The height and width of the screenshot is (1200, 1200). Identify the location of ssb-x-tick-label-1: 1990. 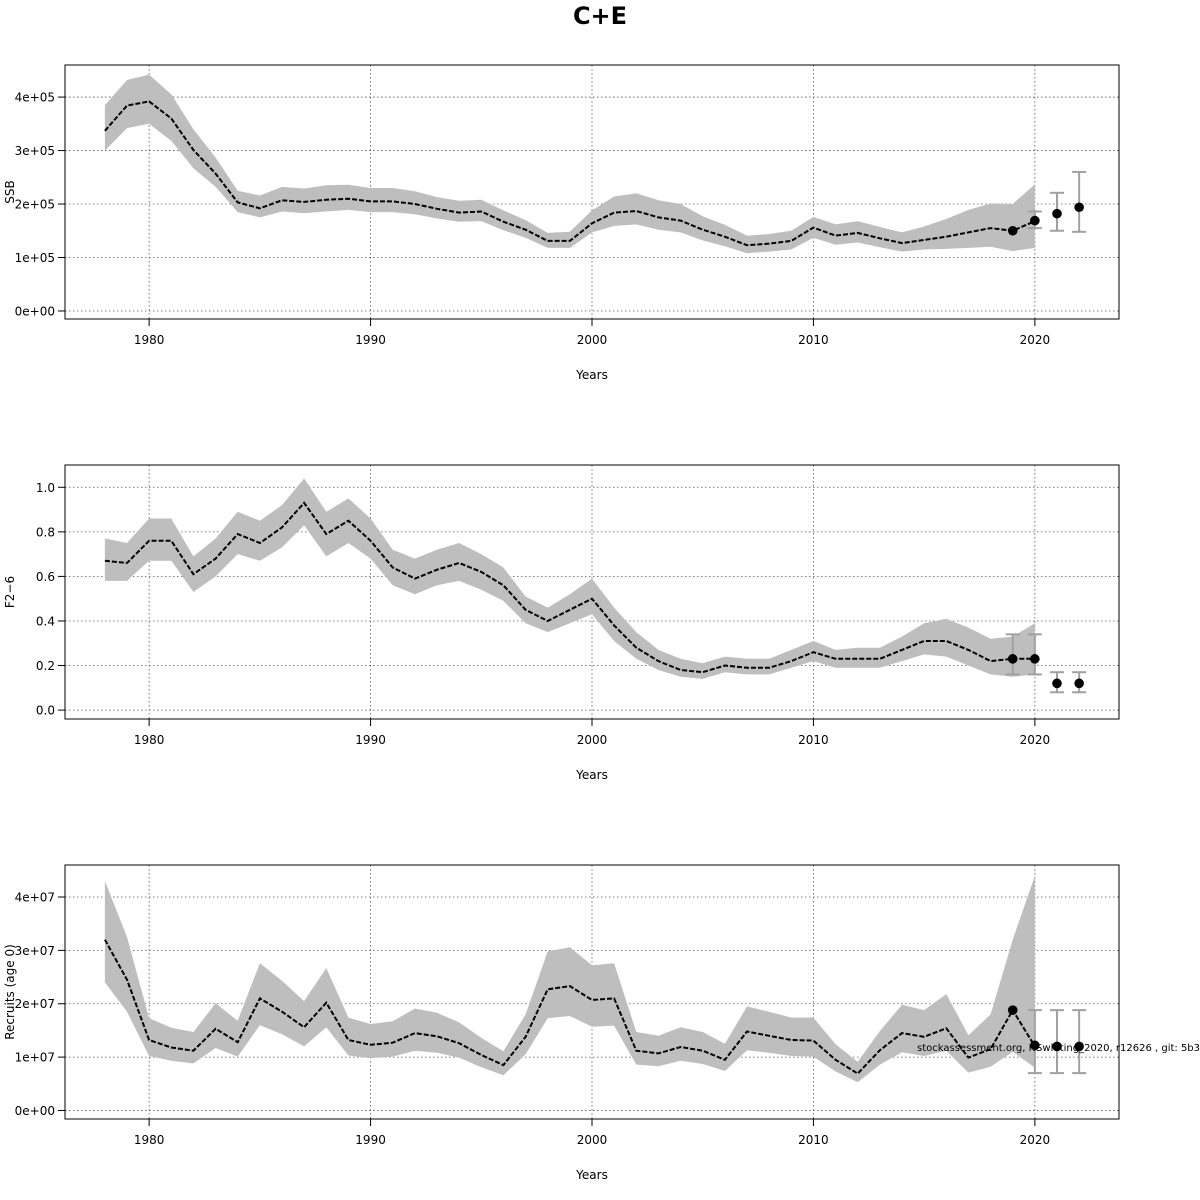
(370, 340).